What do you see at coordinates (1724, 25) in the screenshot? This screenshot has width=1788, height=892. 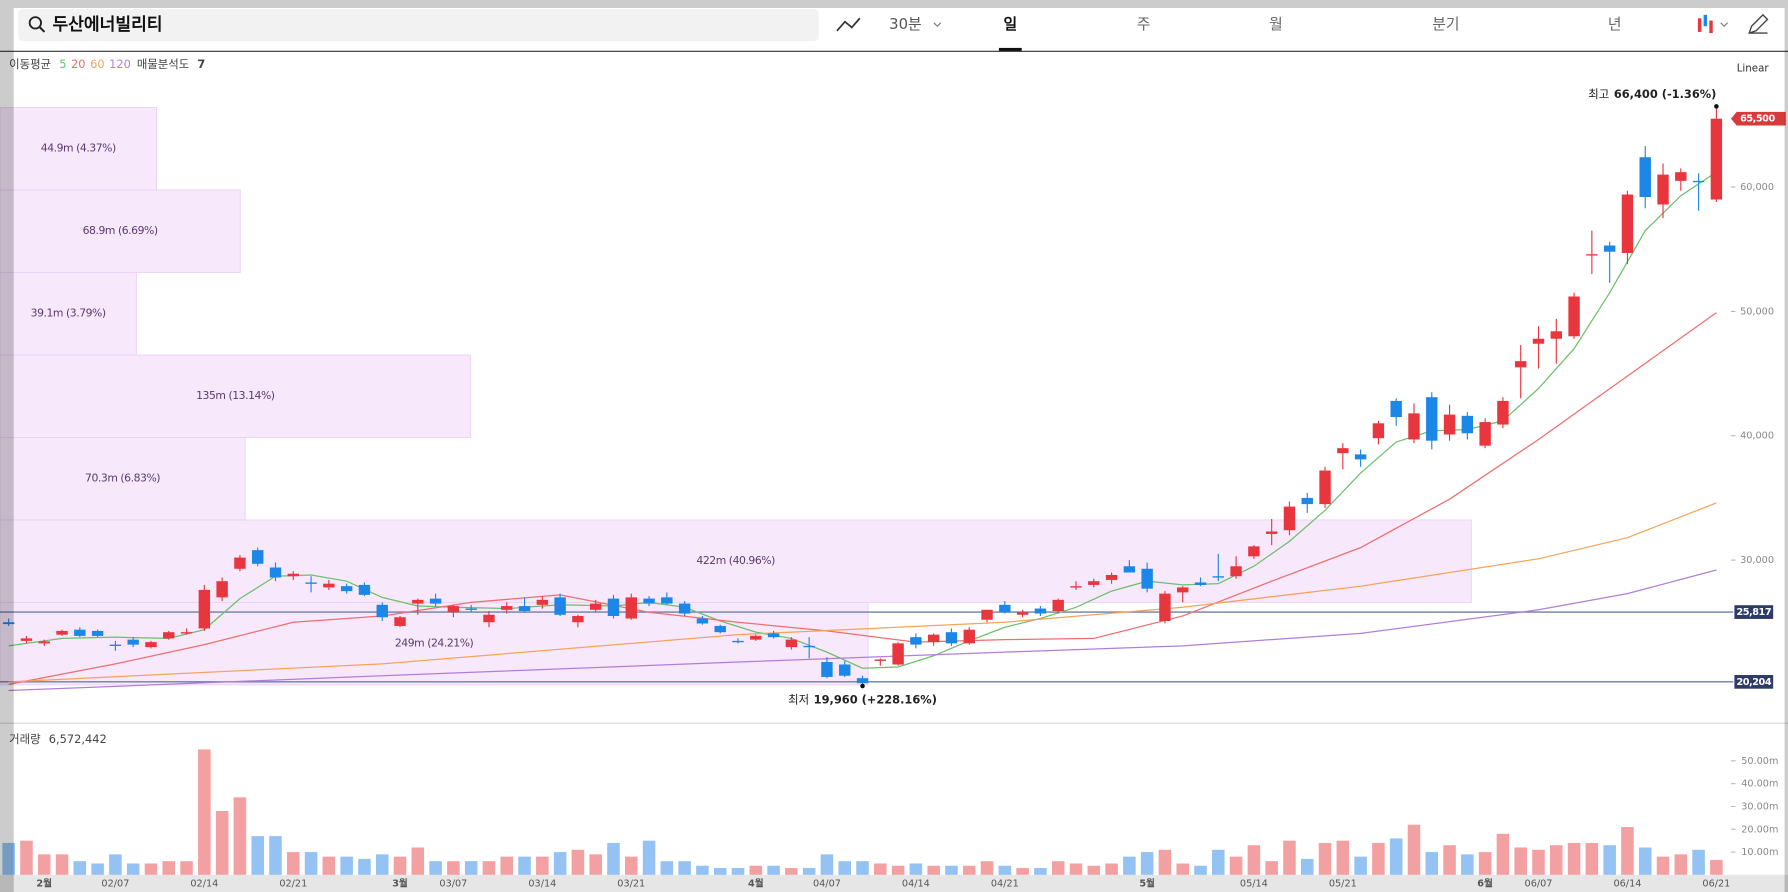 I see `dropdown-arrow` at bounding box center [1724, 25].